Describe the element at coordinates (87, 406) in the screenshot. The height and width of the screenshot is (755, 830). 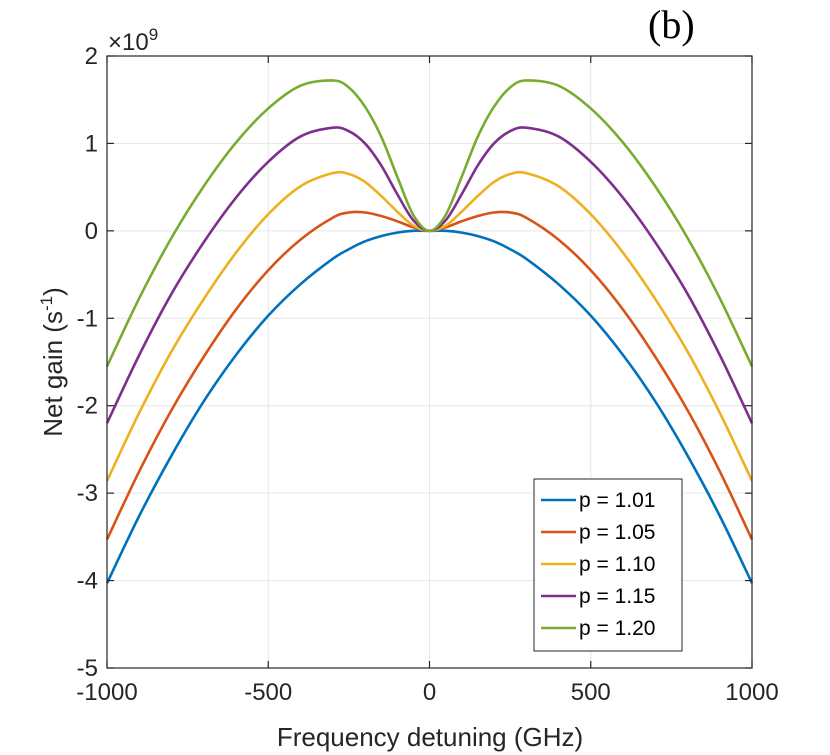
I see `y-tick-label: -2` at that location.